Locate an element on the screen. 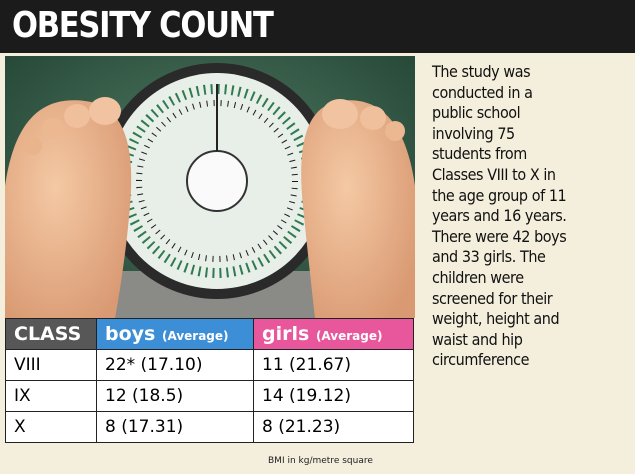 This screenshot has height=474, width=635. table-row: IX 12 (18.5) 14 (19.12) is located at coordinates (209, 396).